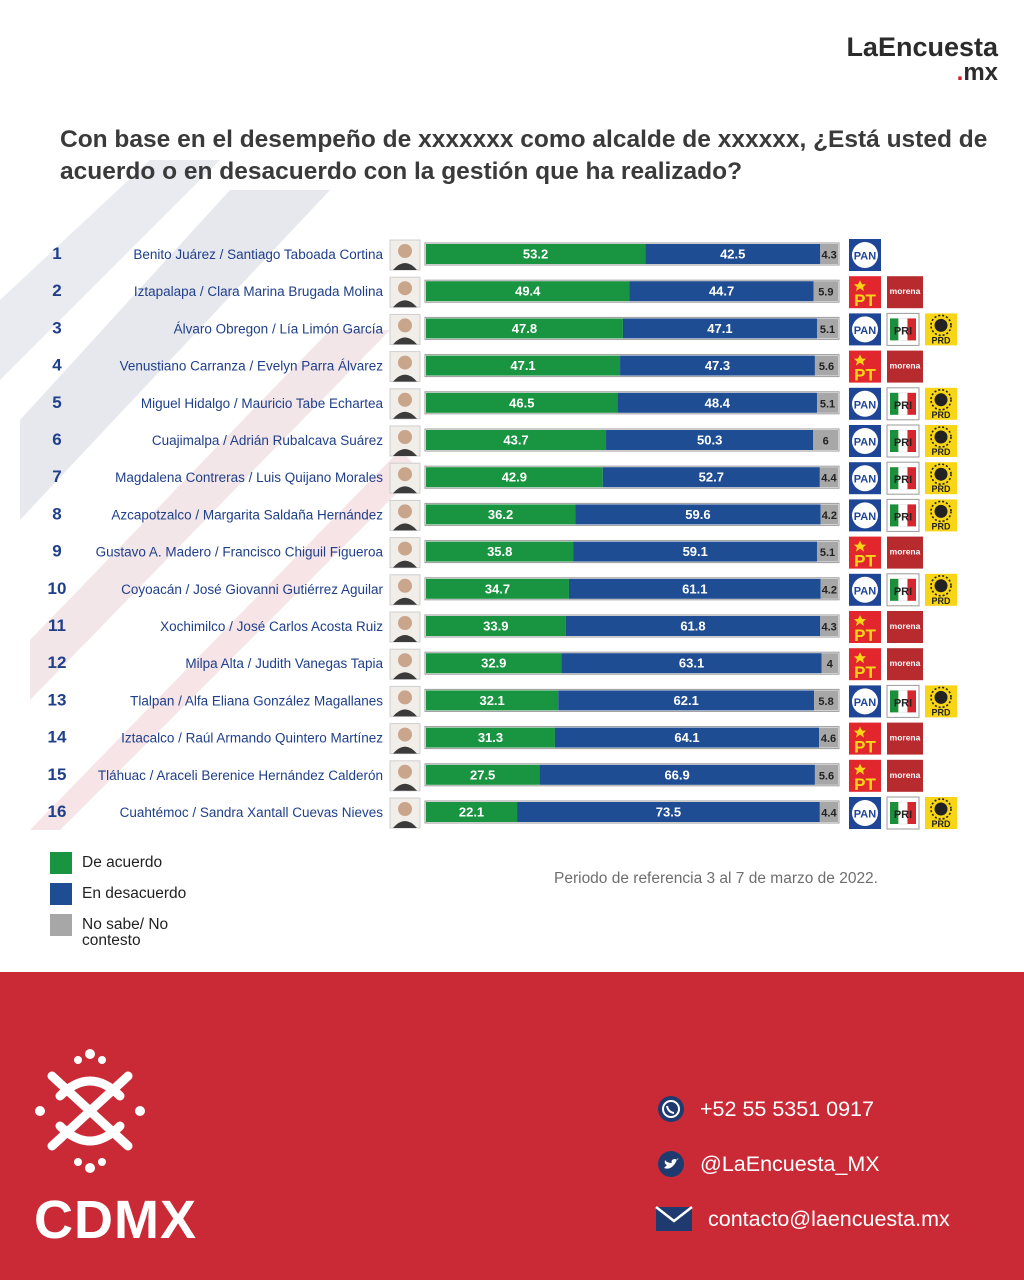 The image size is (1024, 1280). What do you see at coordinates (125, 932) in the screenshot?
I see `legend-label-unknown: No sabe/ No contesto` at bounding box center [125, 932].